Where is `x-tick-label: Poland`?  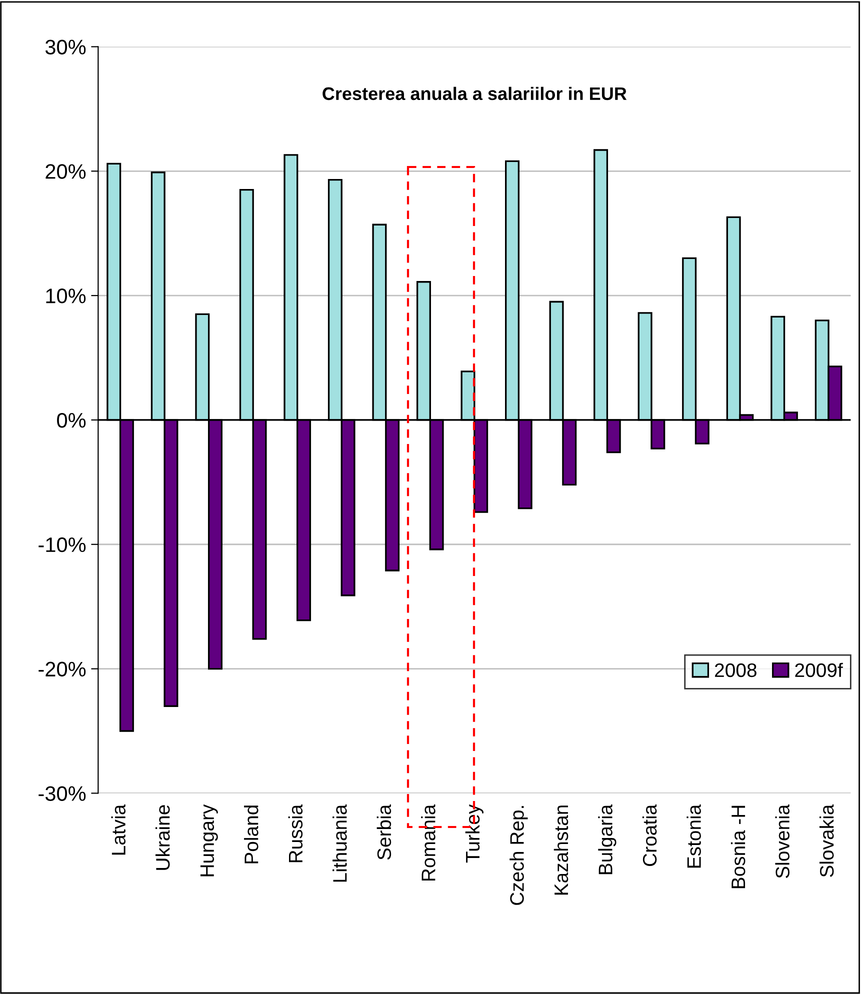
x-tick-label: Poland is located at coordinates (251, 835).